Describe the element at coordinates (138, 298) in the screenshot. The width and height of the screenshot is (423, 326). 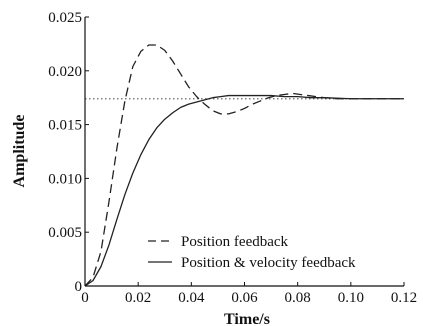
I see `x-tick-label: 0.02` at that location.